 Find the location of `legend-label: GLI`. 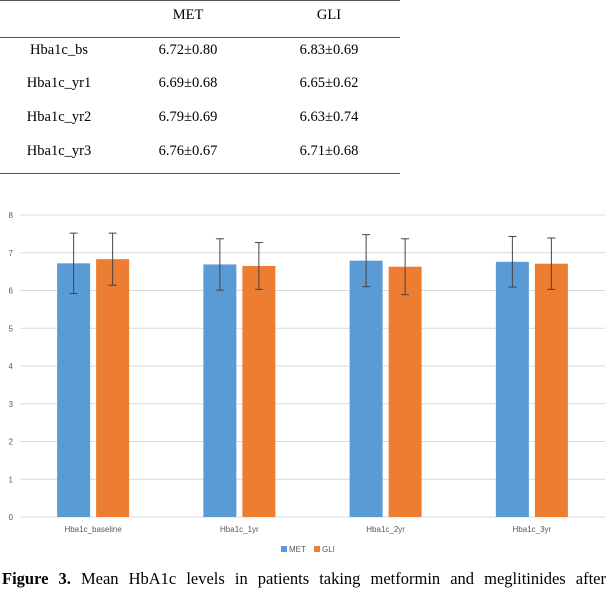

legend-label: GLI is located at coordinates (328, 549).